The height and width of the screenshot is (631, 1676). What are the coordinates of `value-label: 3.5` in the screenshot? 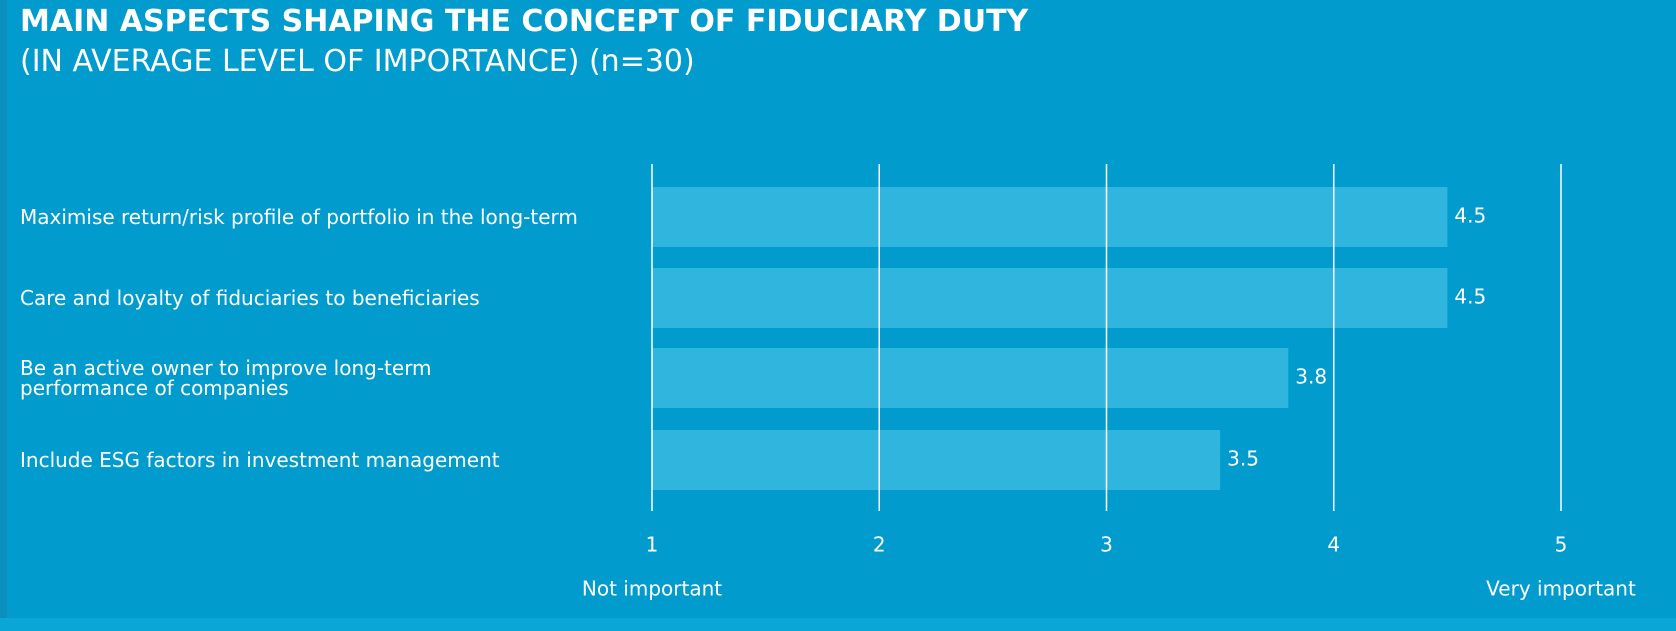 It's located at (1243, 459).